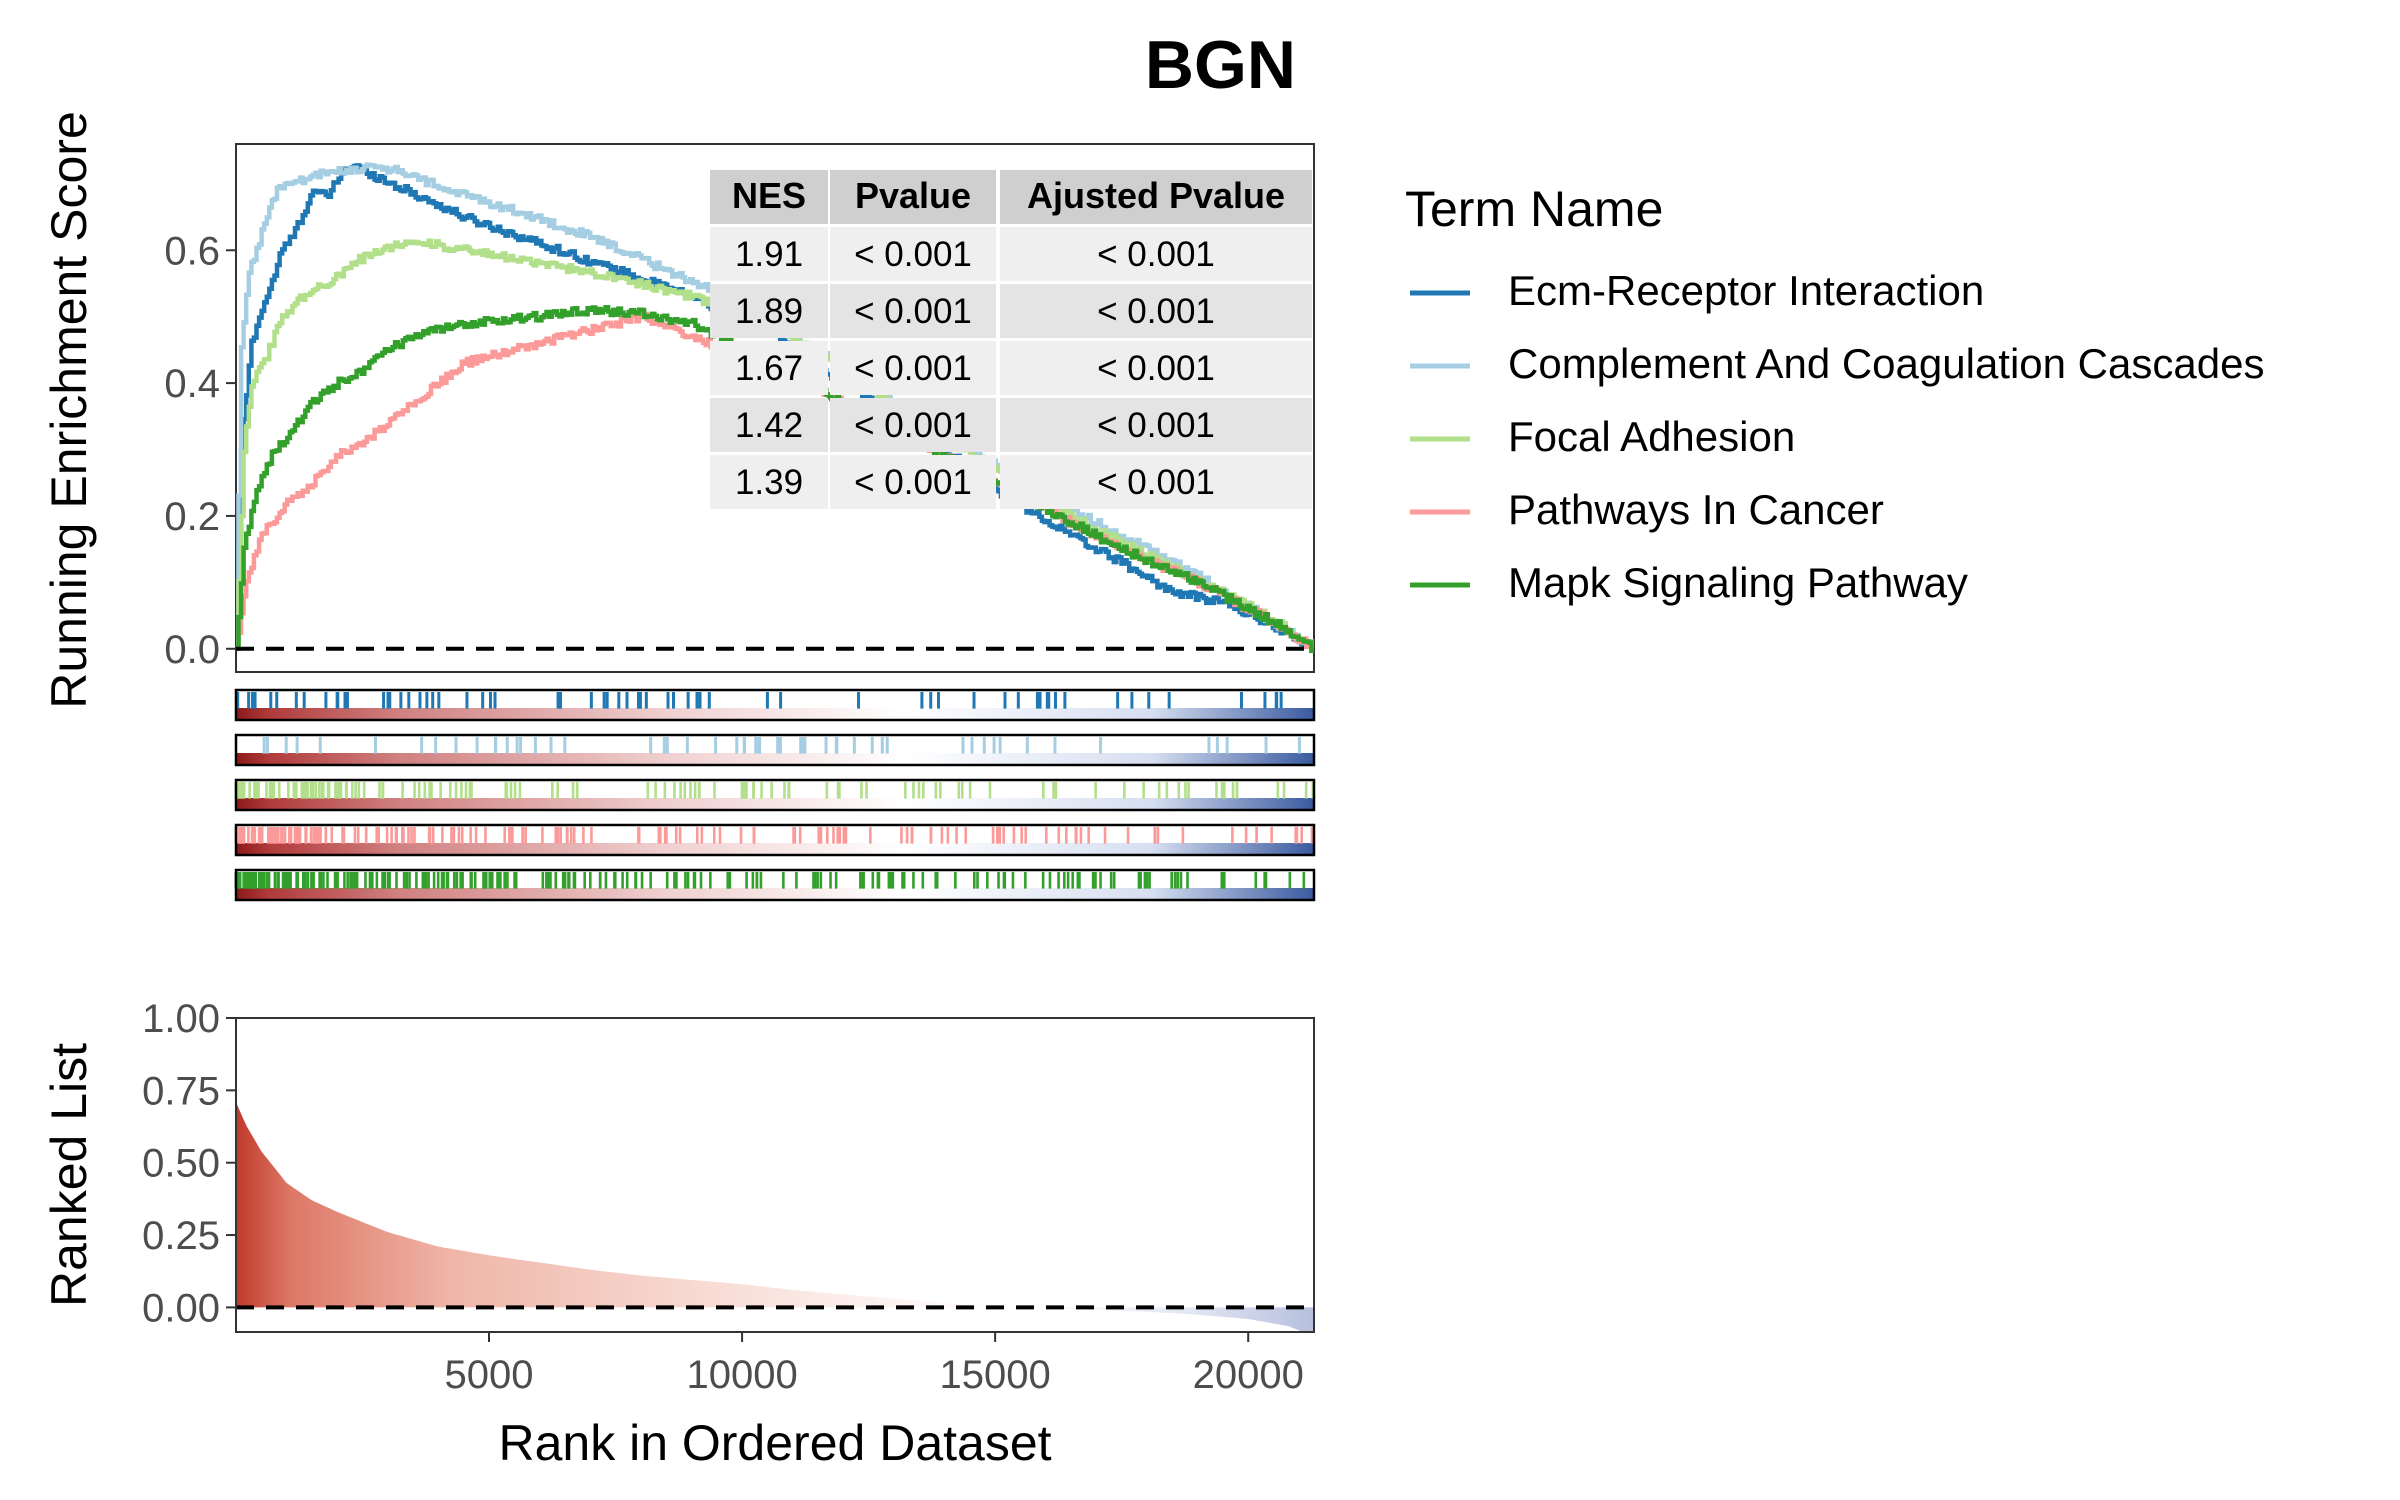  I want to click on table-header-nes: NES, so click(769, 195).